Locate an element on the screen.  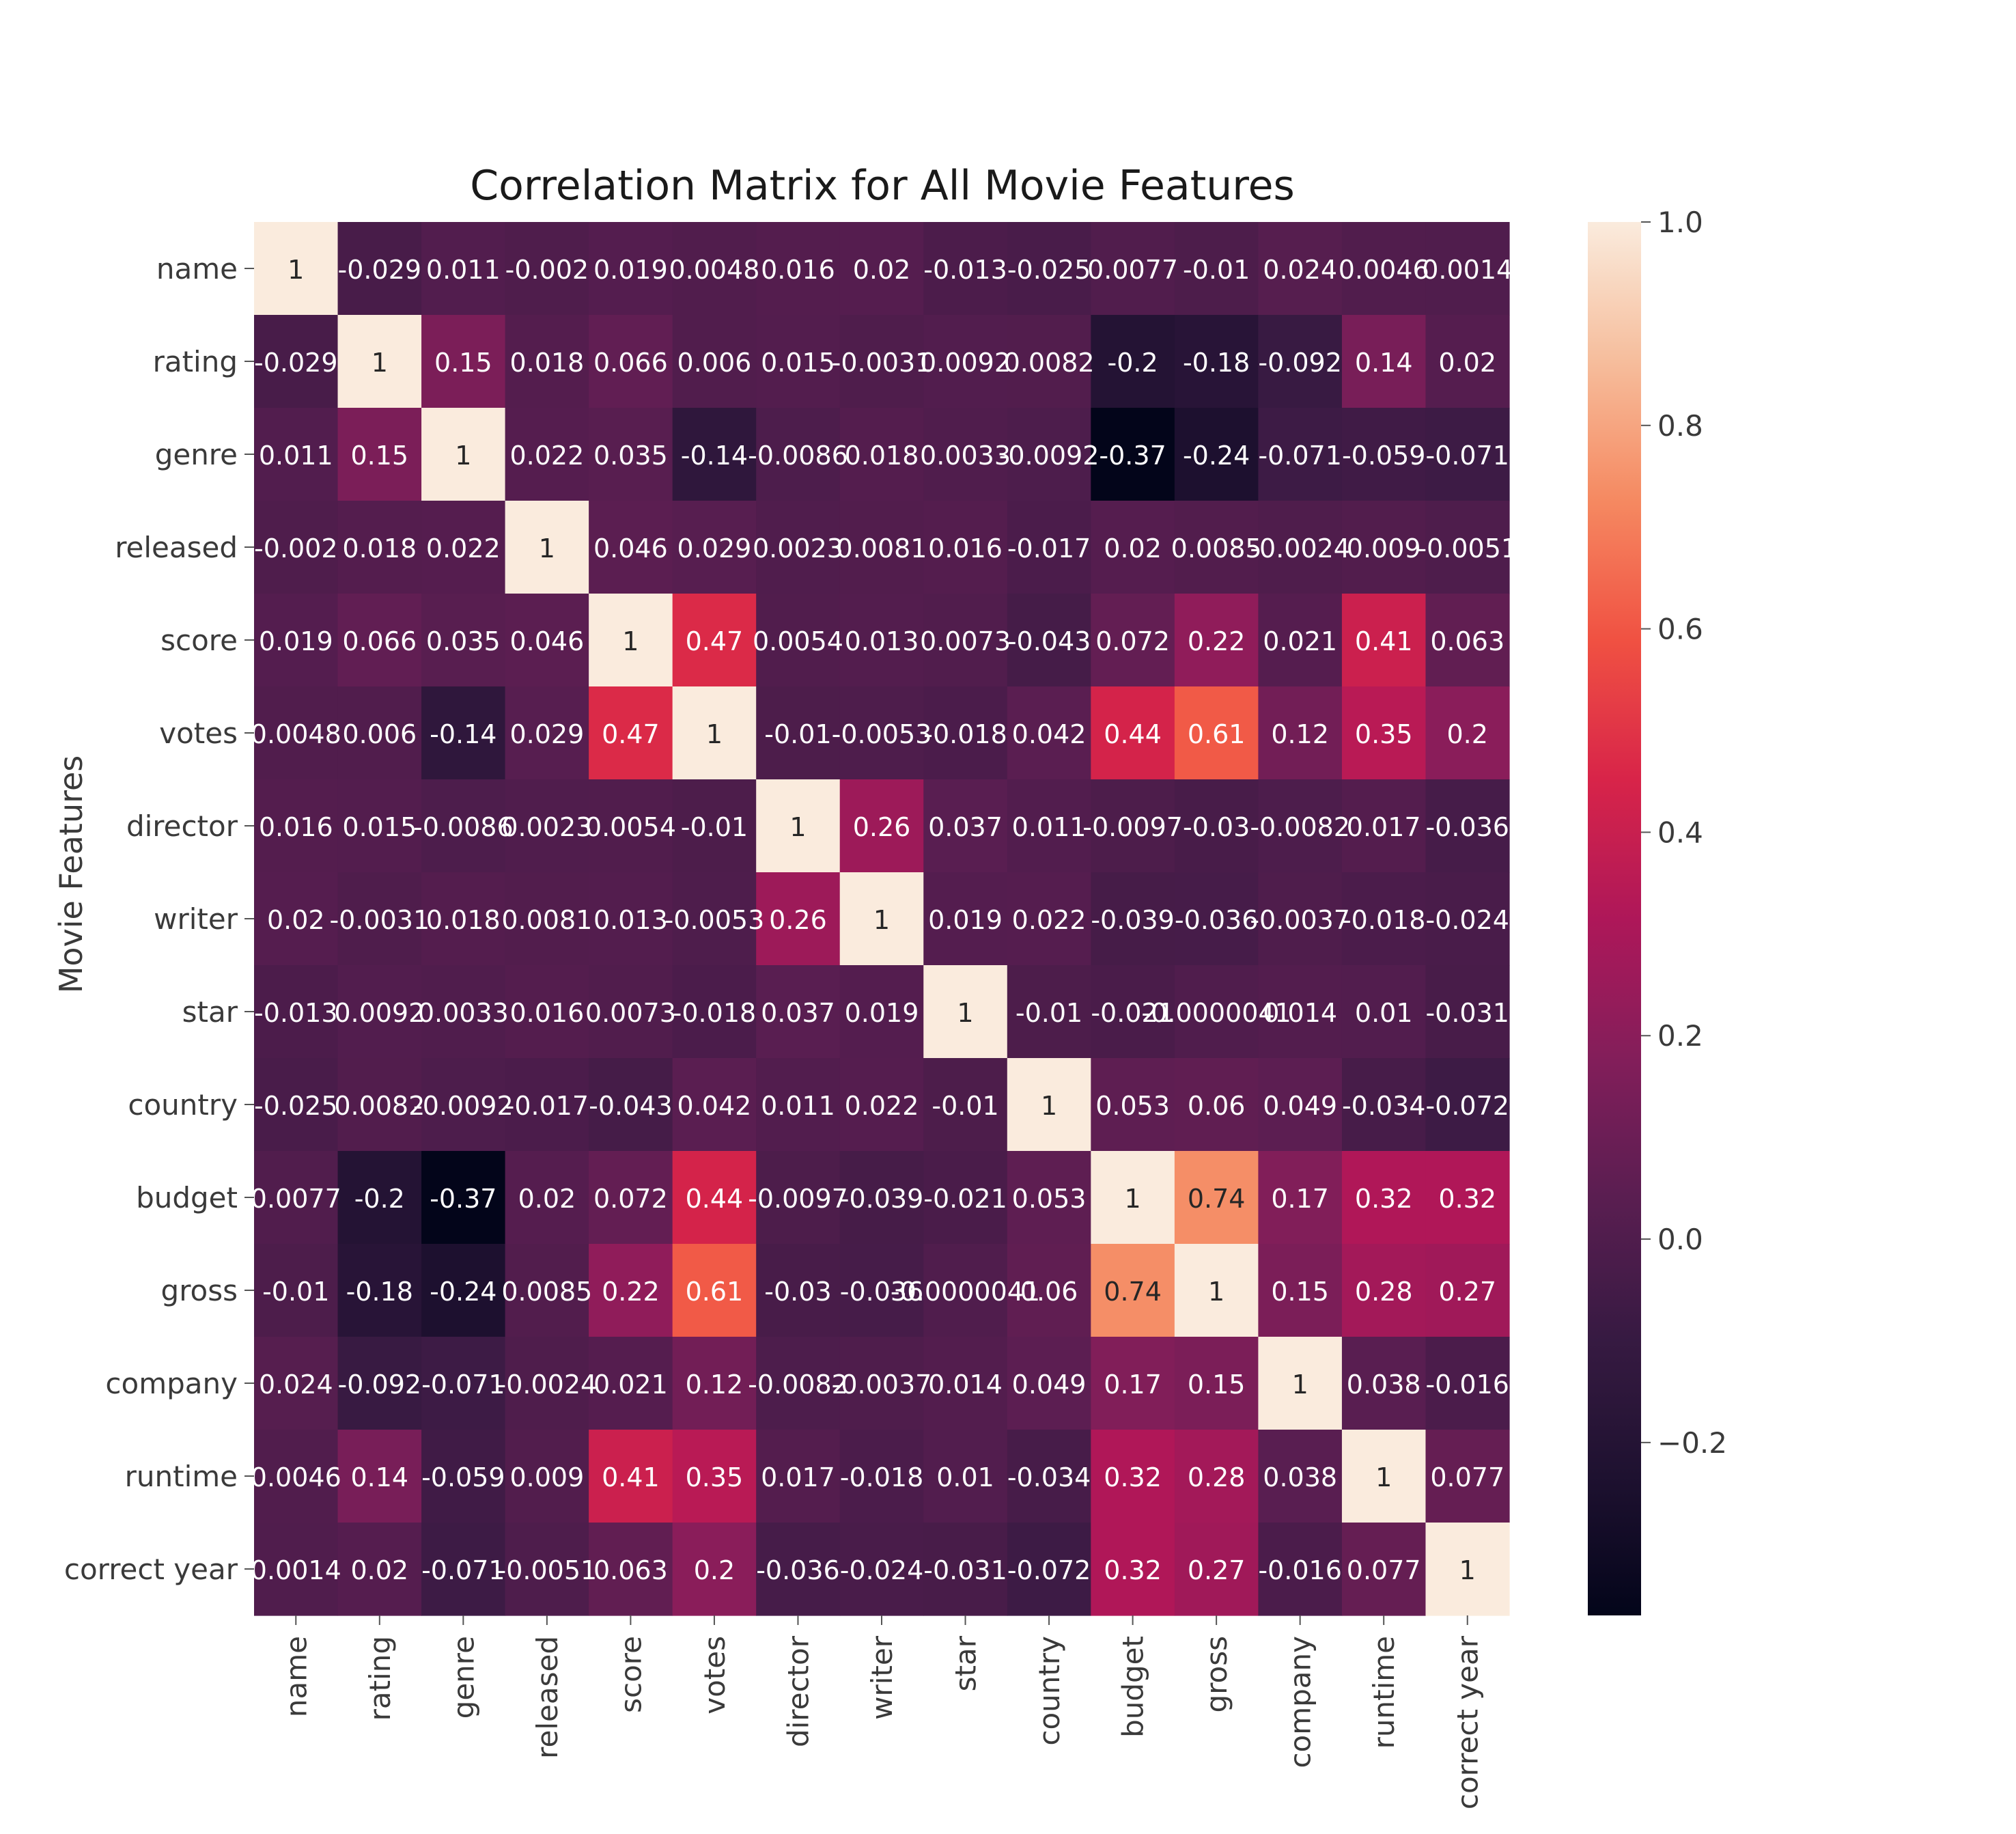
cell-value-label: 0.011 is located at coordinates (463, 270).